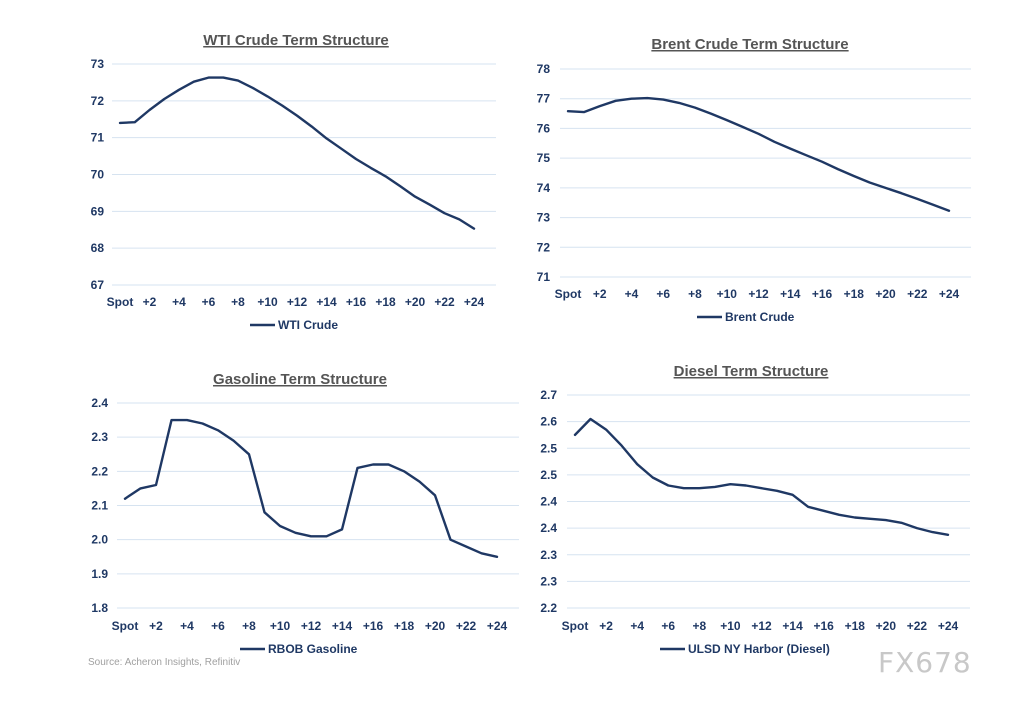 Image resolution: width=1009 pixels, height=701 pixels. What do you see at coordinates (99, 540) in the screenshot?
I see `y-tick-label: 2.0` at bounding box center [99, 540].